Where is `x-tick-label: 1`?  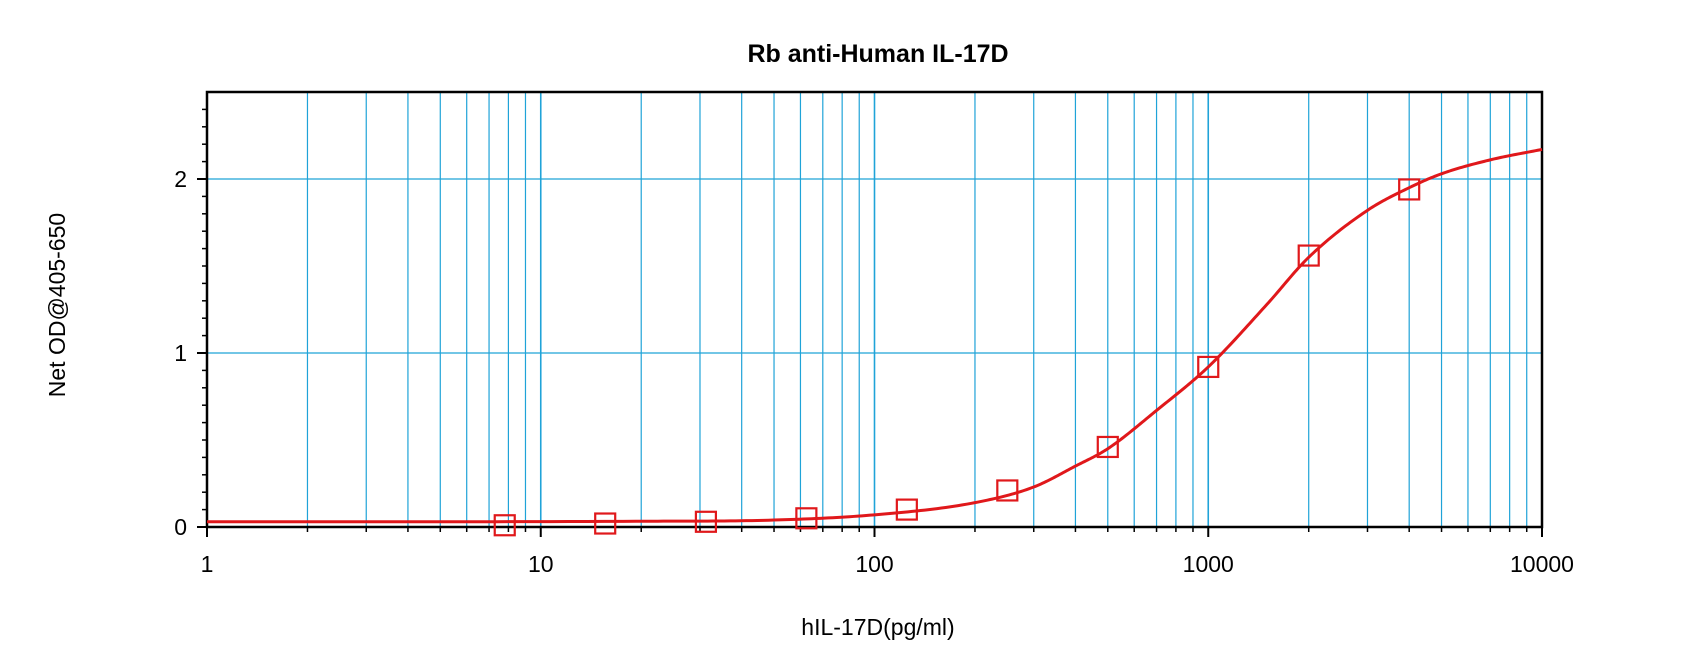
x-tick-label: 1 is located at coordinates (207, 564).